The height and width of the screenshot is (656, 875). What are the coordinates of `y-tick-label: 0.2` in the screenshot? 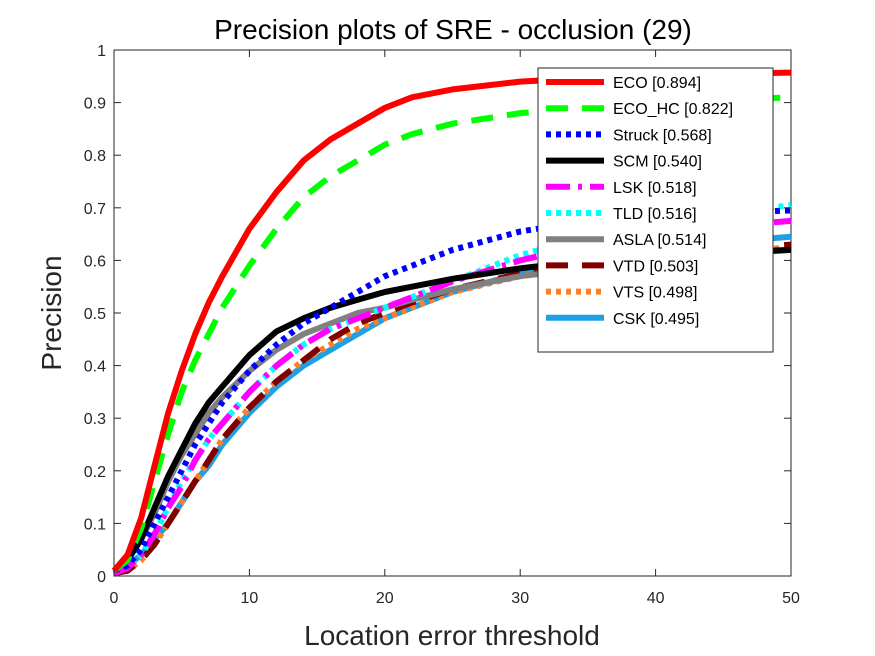 It's located at (95, 472).